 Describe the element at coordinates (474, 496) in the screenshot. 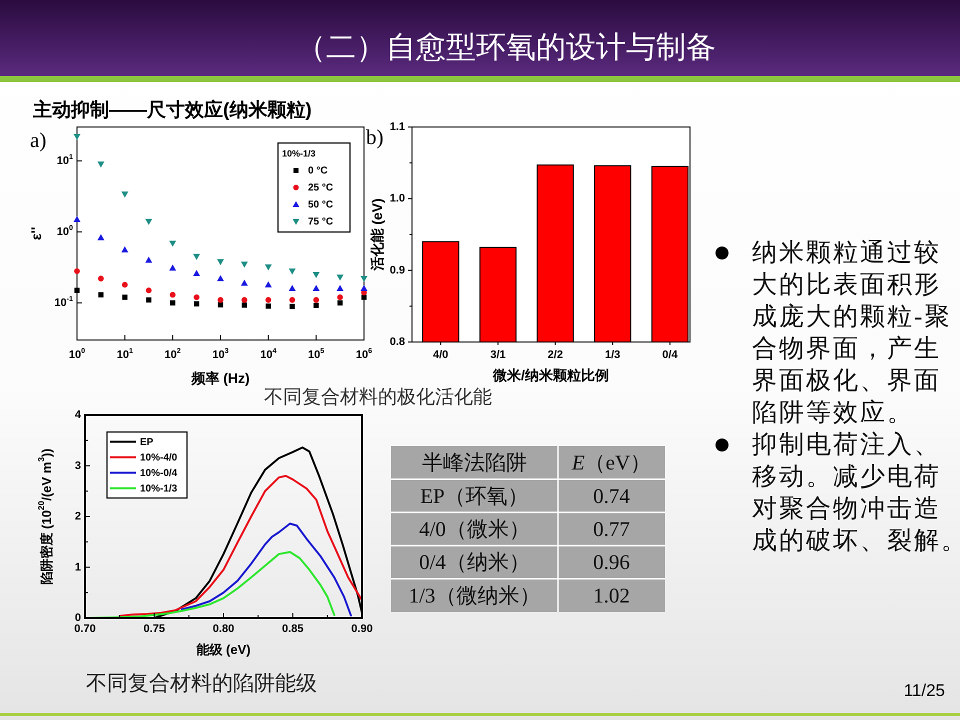

I see `category-label: EP（环氧）` at that location.